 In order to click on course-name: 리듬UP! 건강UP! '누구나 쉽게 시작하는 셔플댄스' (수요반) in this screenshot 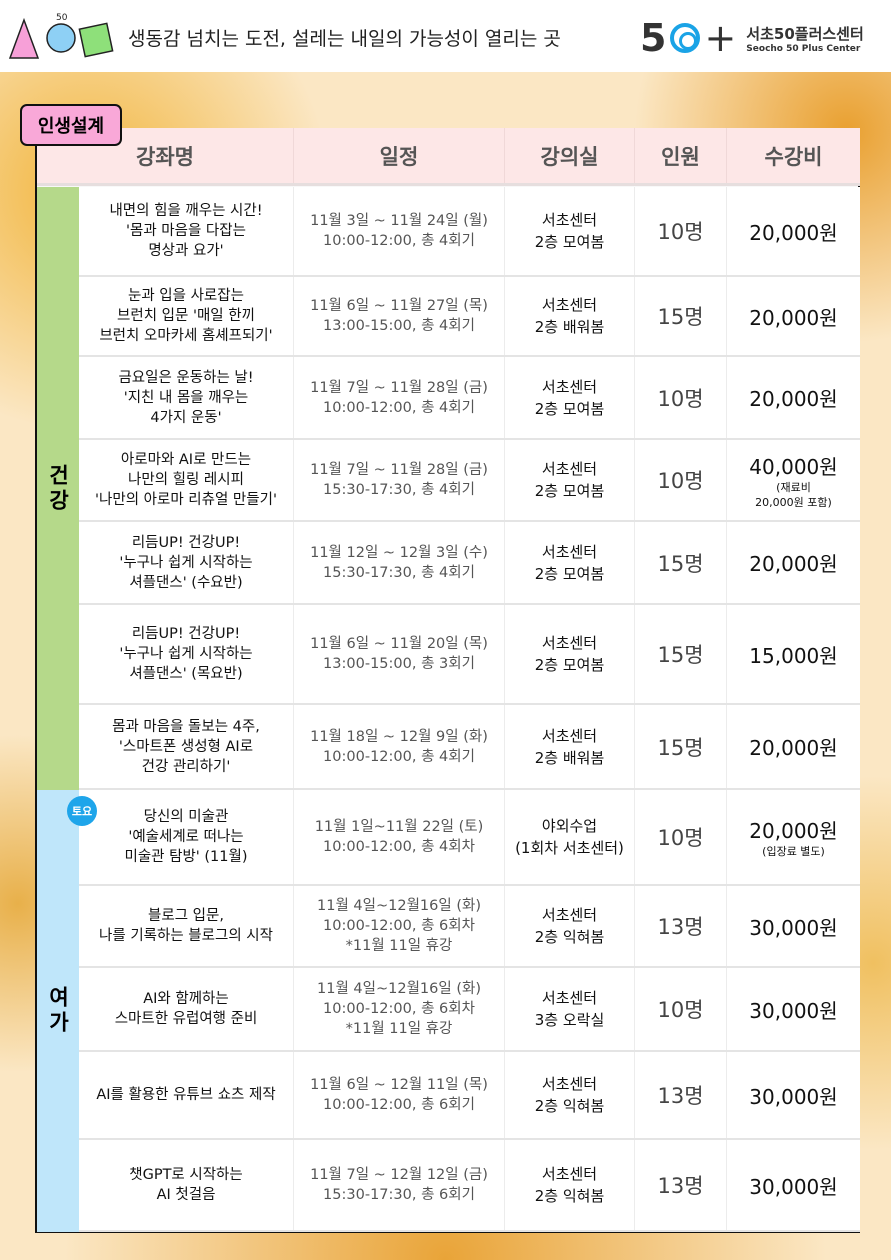, I will do `click(186, 562)`.